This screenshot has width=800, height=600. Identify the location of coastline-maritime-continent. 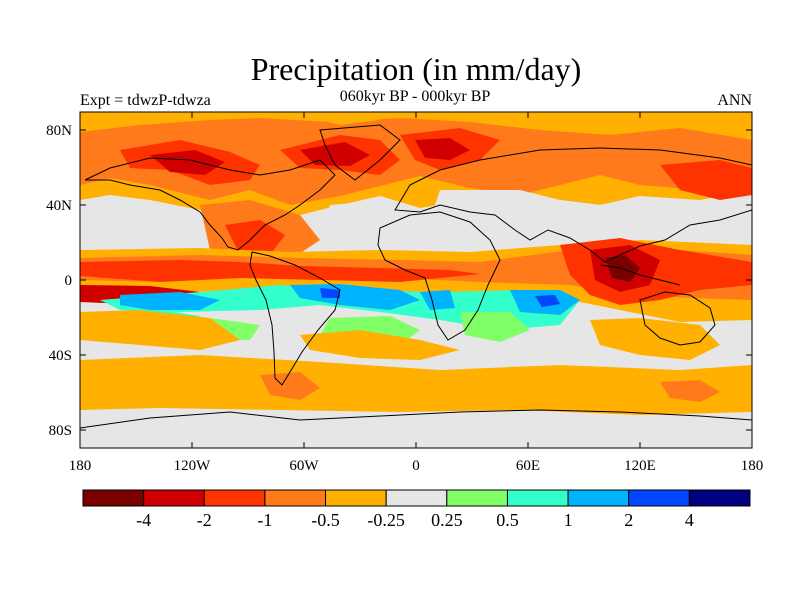
(640, 275).